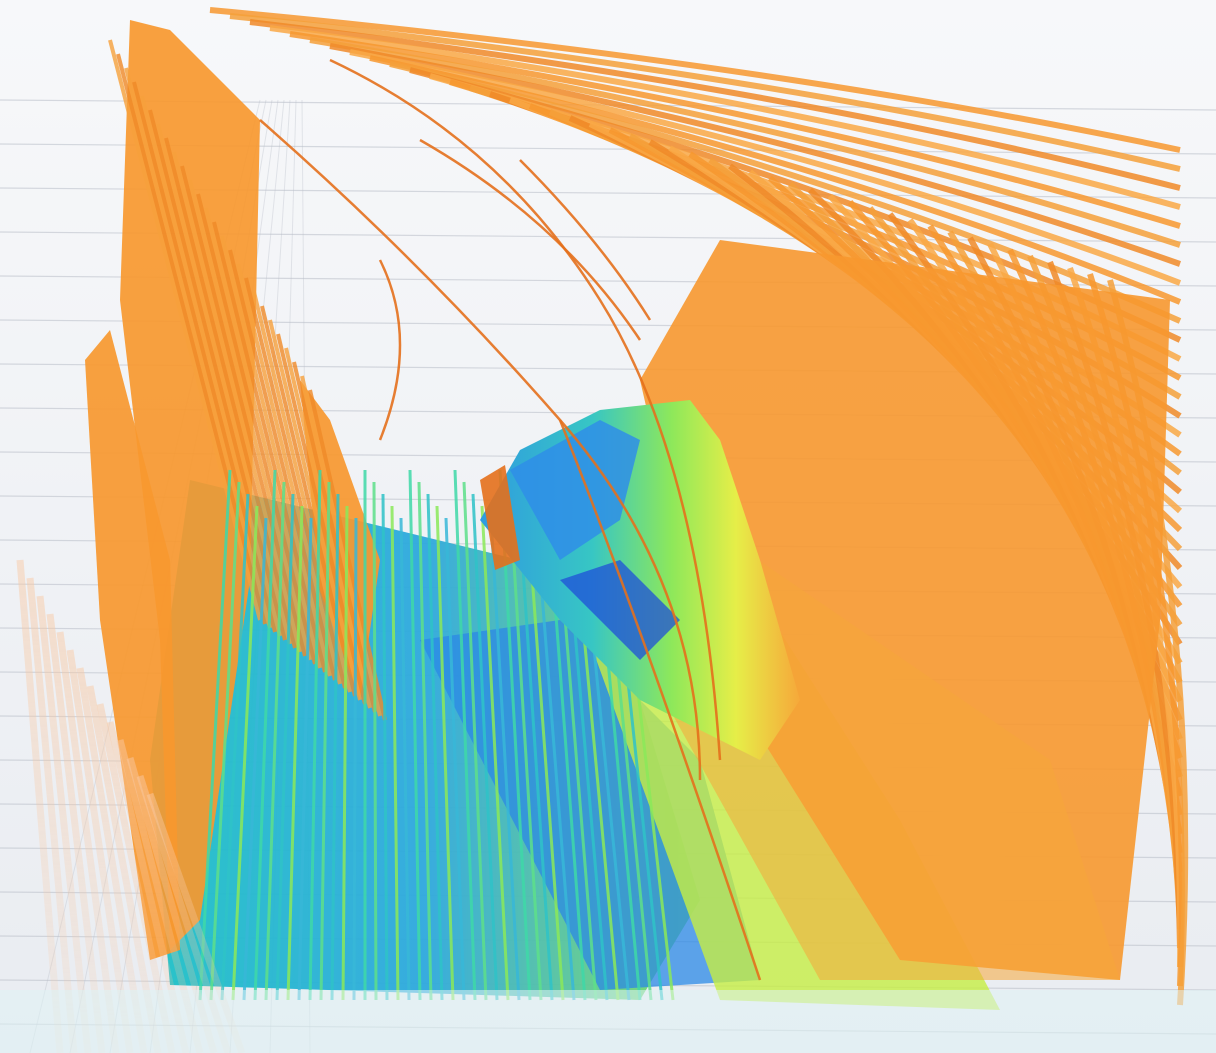 Image resolution: width=1216 pixels, height=1053 pixels. Describe the element at coordinates (575, 490) in the screenshot. I see `car-cabin` at that location.